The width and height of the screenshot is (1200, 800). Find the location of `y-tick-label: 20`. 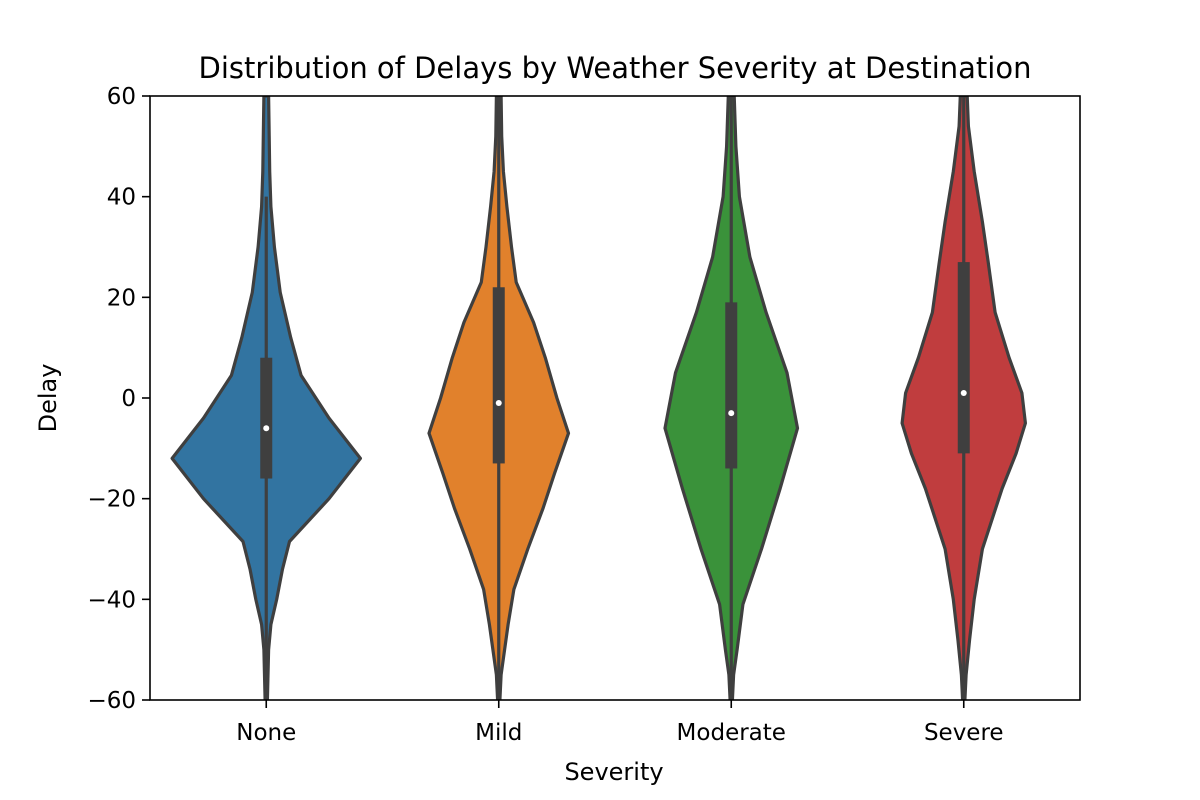

y-tick-label: 20 is located at coordinates (121, 298).